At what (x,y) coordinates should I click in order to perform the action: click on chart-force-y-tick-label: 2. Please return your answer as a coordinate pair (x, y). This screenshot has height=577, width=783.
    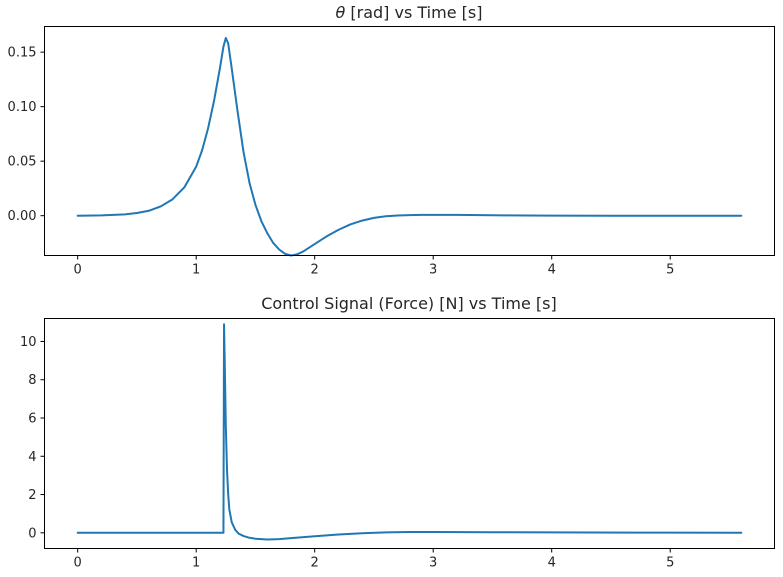
    Looking at the image, I should click on (32, 495).